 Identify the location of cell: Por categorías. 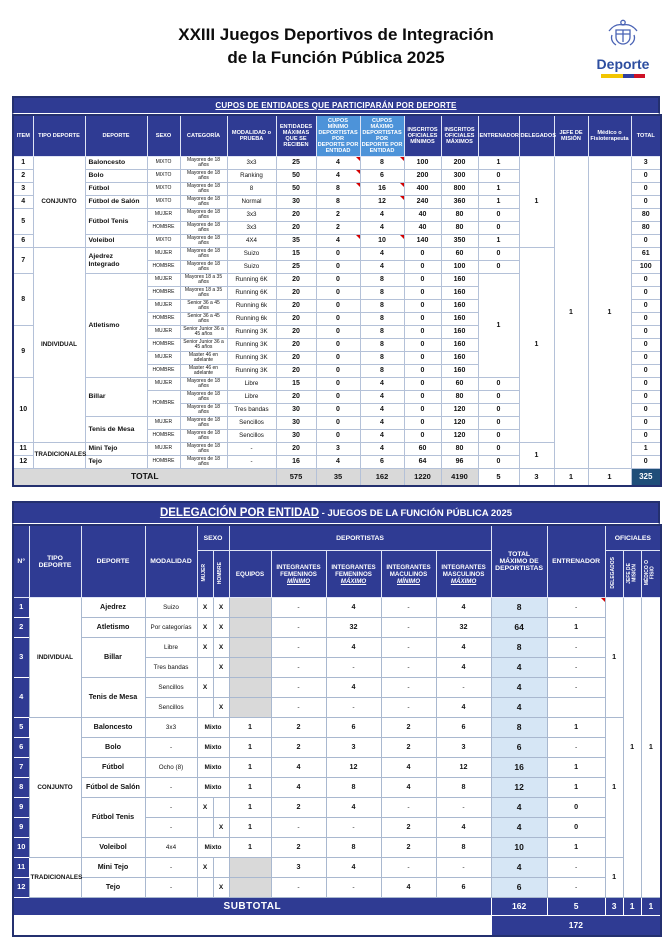
(171, 627).